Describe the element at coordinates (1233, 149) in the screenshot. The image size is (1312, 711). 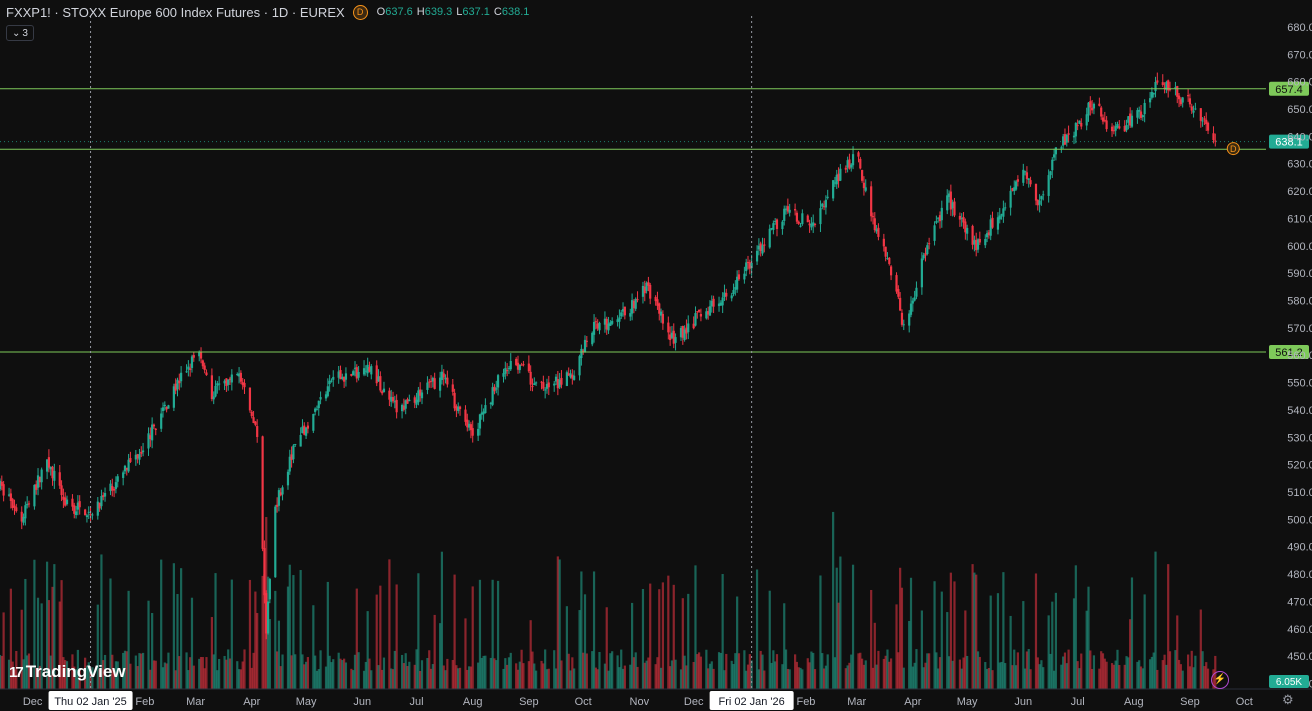
I see `dividend-marker` at that location.